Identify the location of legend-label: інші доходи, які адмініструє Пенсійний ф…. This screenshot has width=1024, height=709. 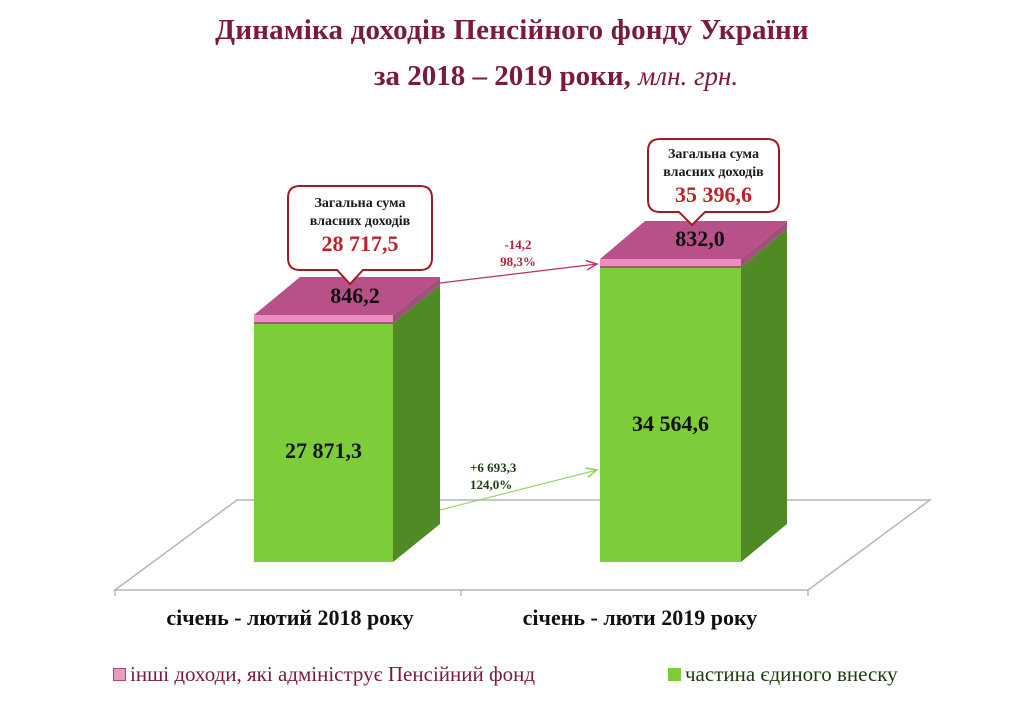
(333, 674).